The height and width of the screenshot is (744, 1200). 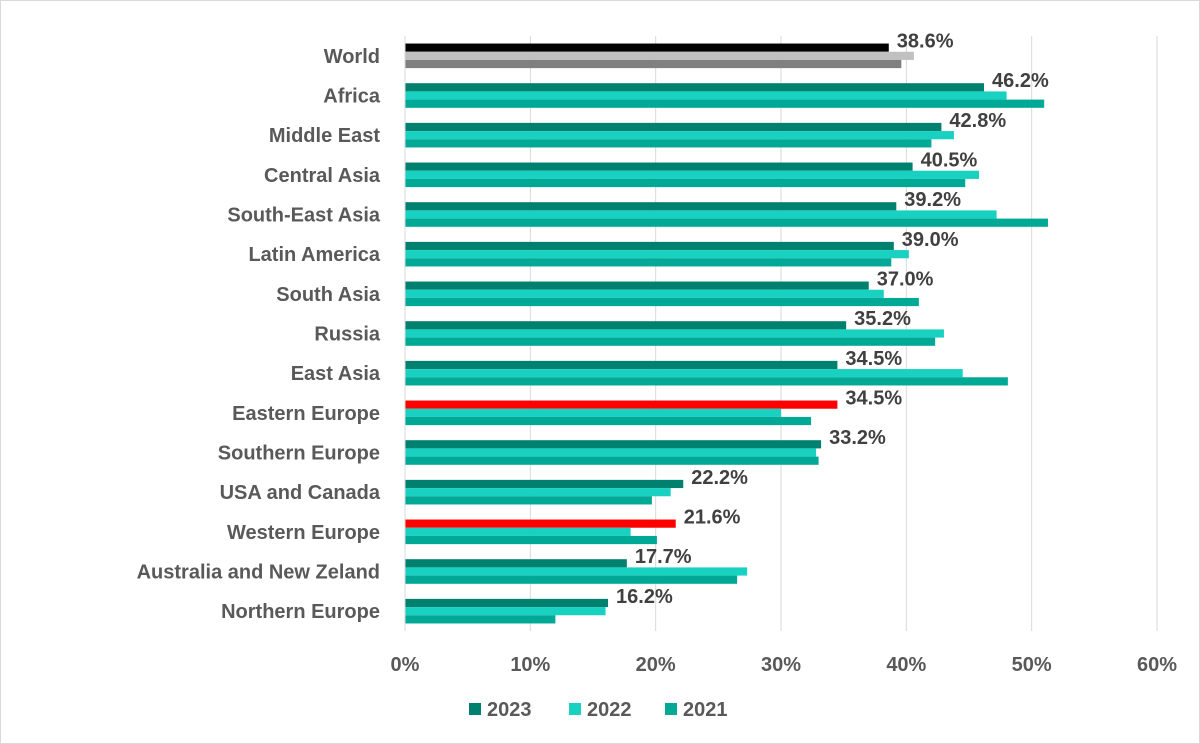 I want to click on category-label: South Asia, so click(x=328, y=295).